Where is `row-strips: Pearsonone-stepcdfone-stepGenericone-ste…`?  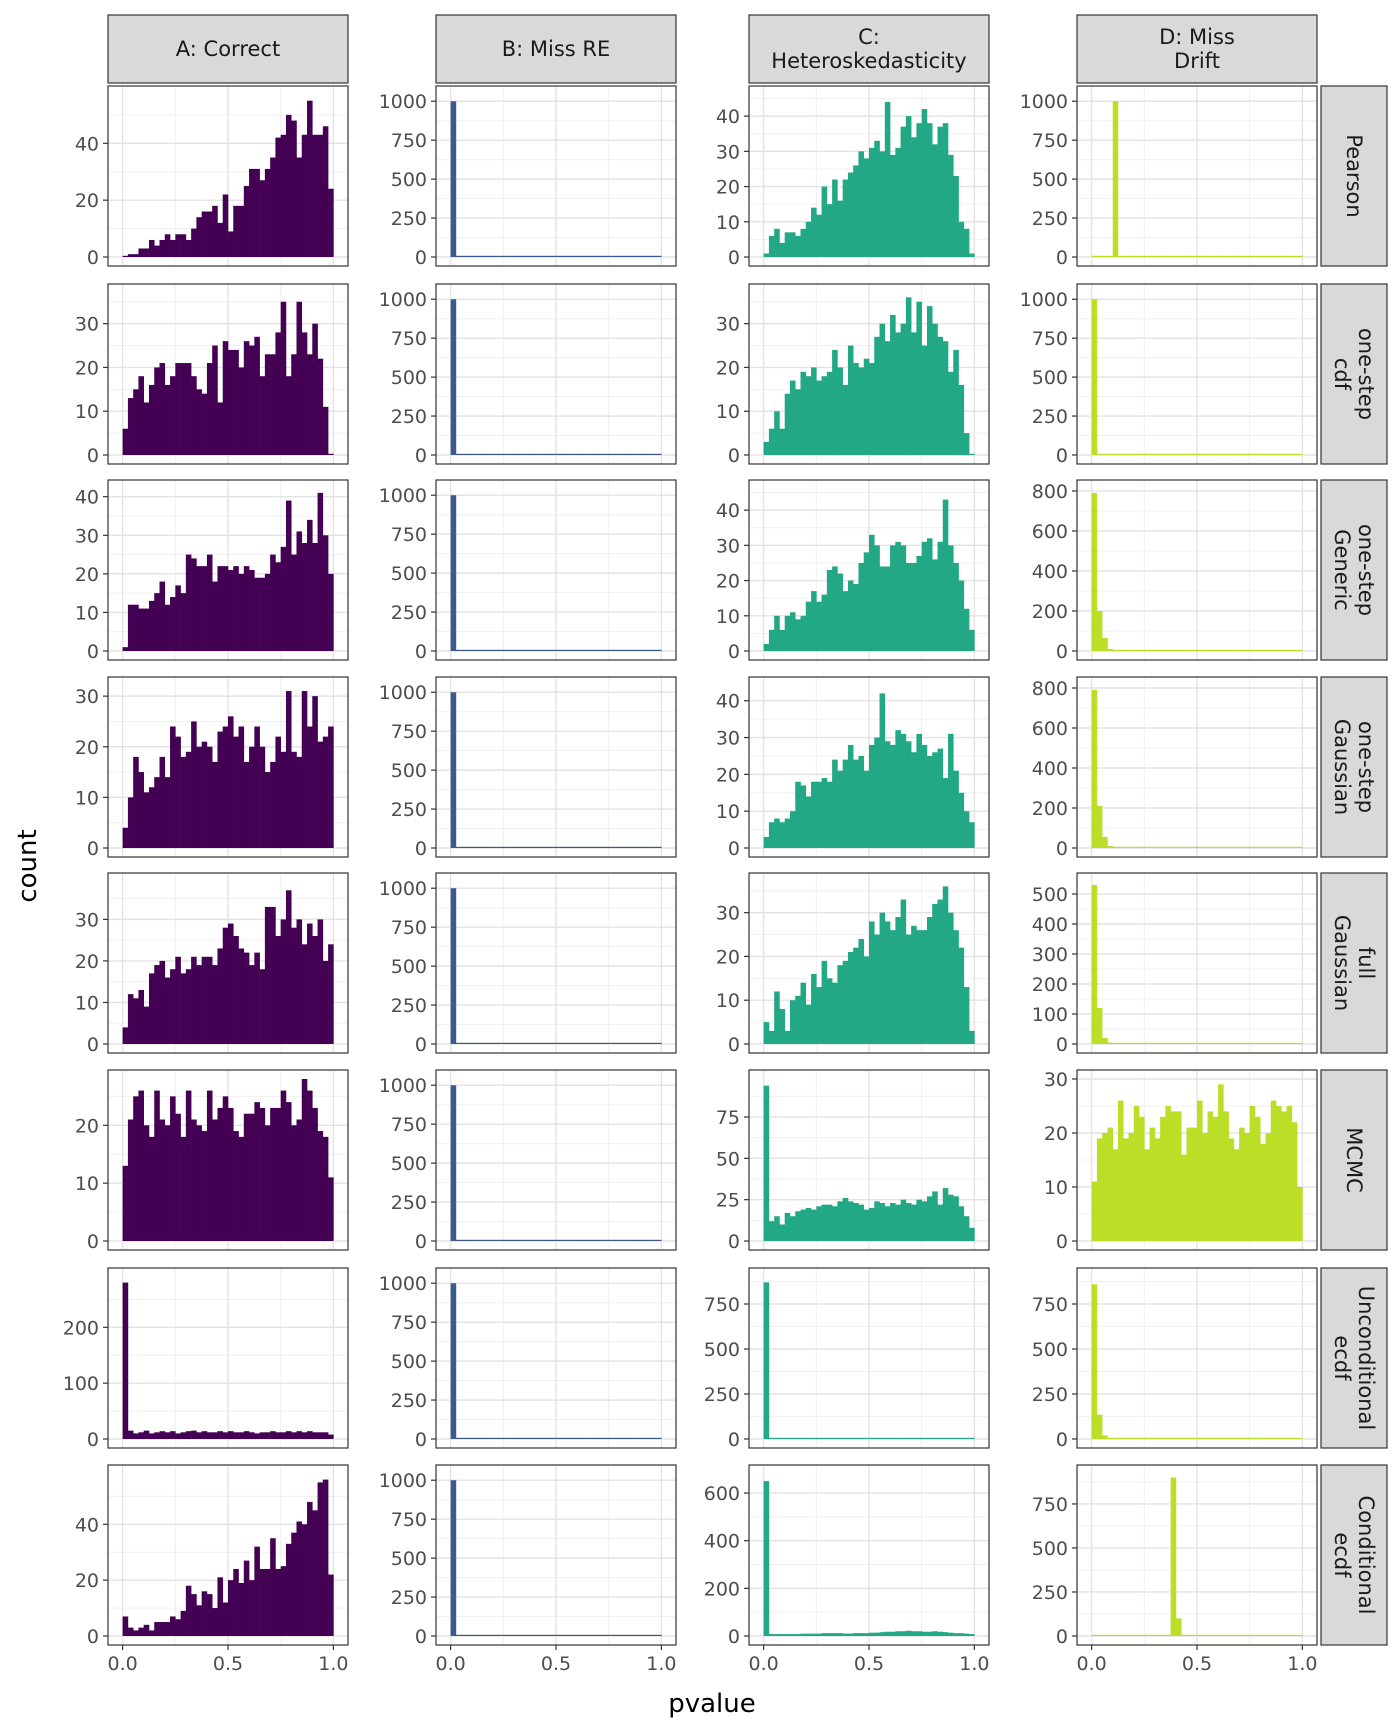
row-strips: Pearsonone-stepcdfone-stepGenericone-ste… is located at coordinates (1354, 865).